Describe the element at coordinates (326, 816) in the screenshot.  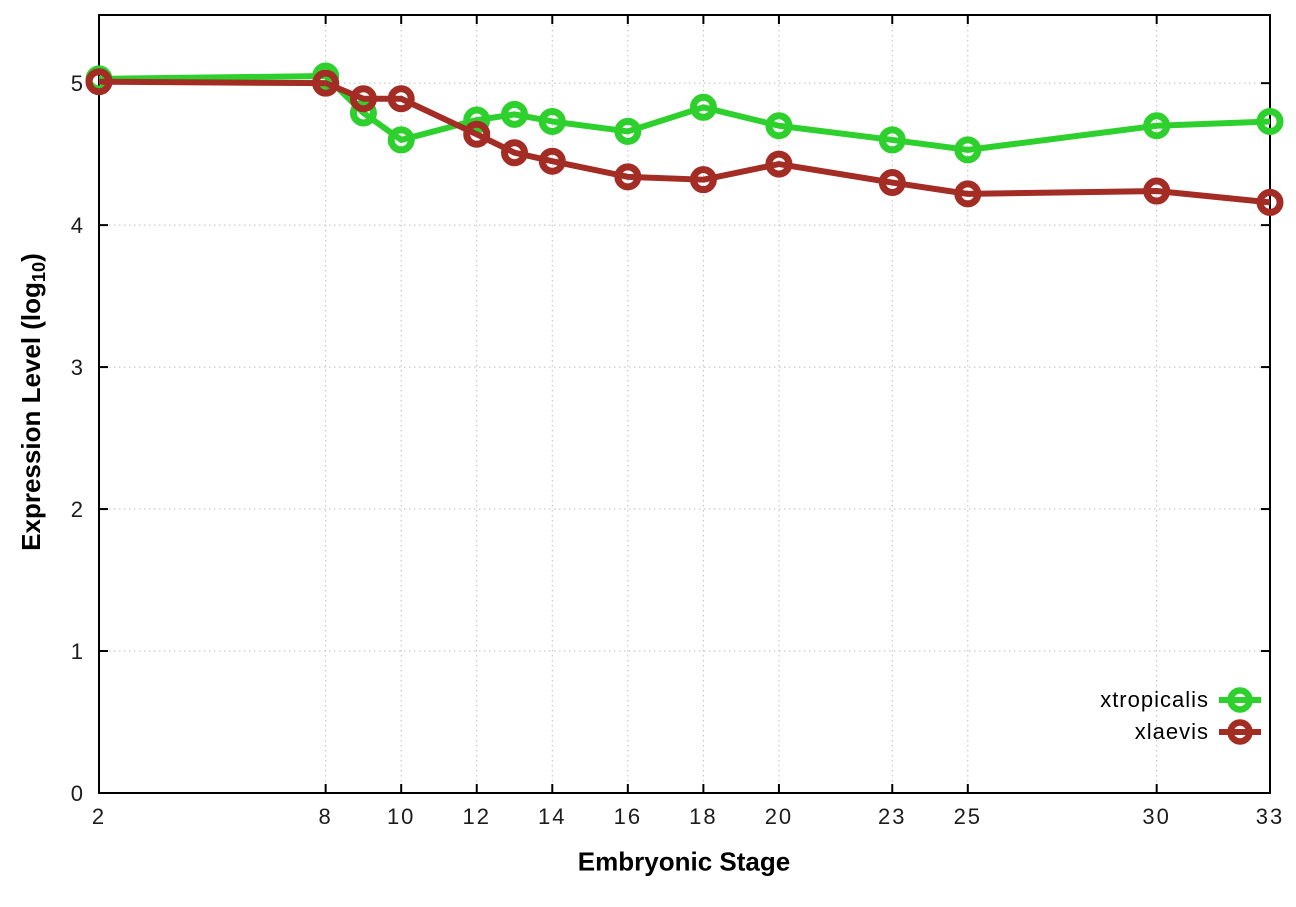
I see `x-tick-label: 8` at that location.